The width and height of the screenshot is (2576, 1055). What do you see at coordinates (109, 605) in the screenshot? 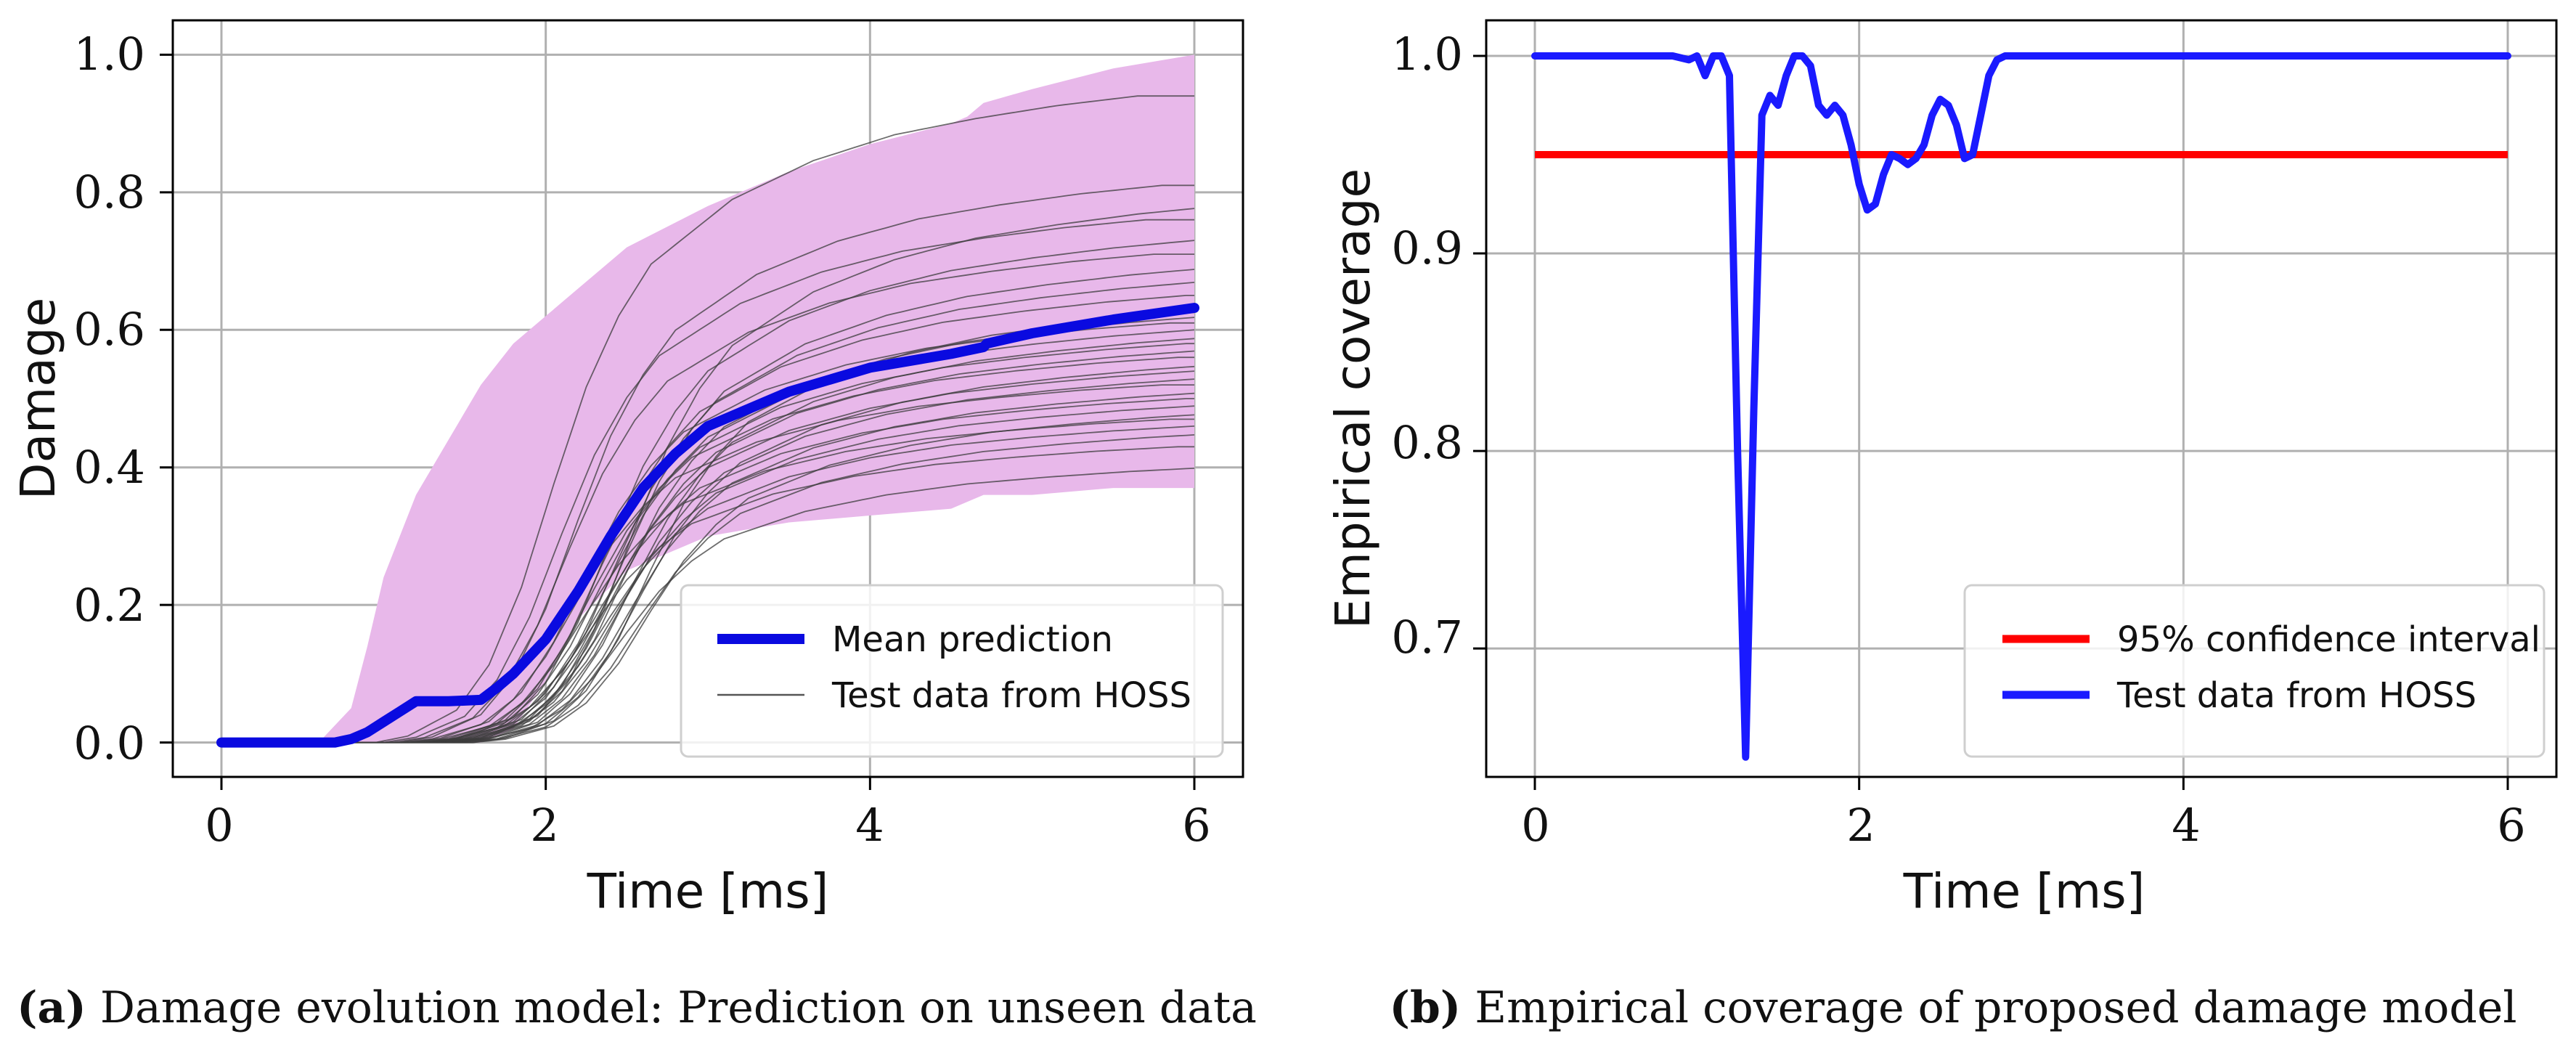
I see `y-tick-label: 0.2` at bounding box center [109, 605].